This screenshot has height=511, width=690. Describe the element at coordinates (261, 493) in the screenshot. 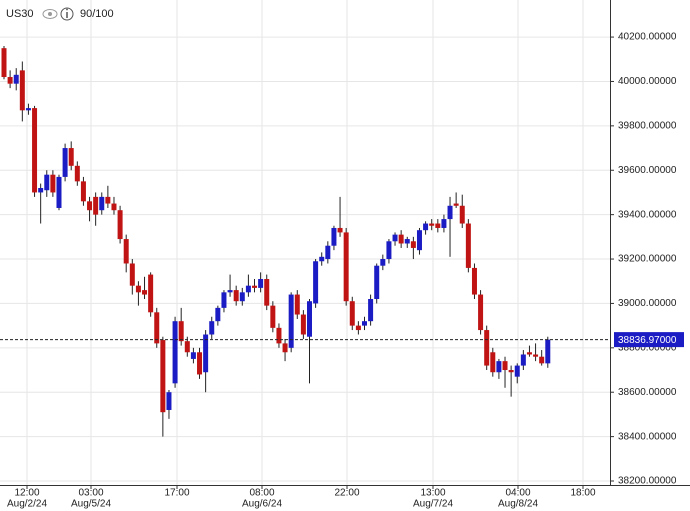

I see `x-tick-label: 08:00` at that location.